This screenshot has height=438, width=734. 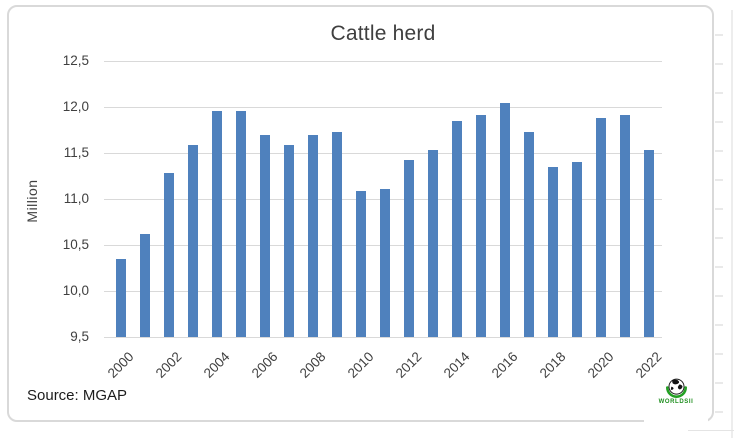 I want to click on bar-2017, so click(x=528, y=234).